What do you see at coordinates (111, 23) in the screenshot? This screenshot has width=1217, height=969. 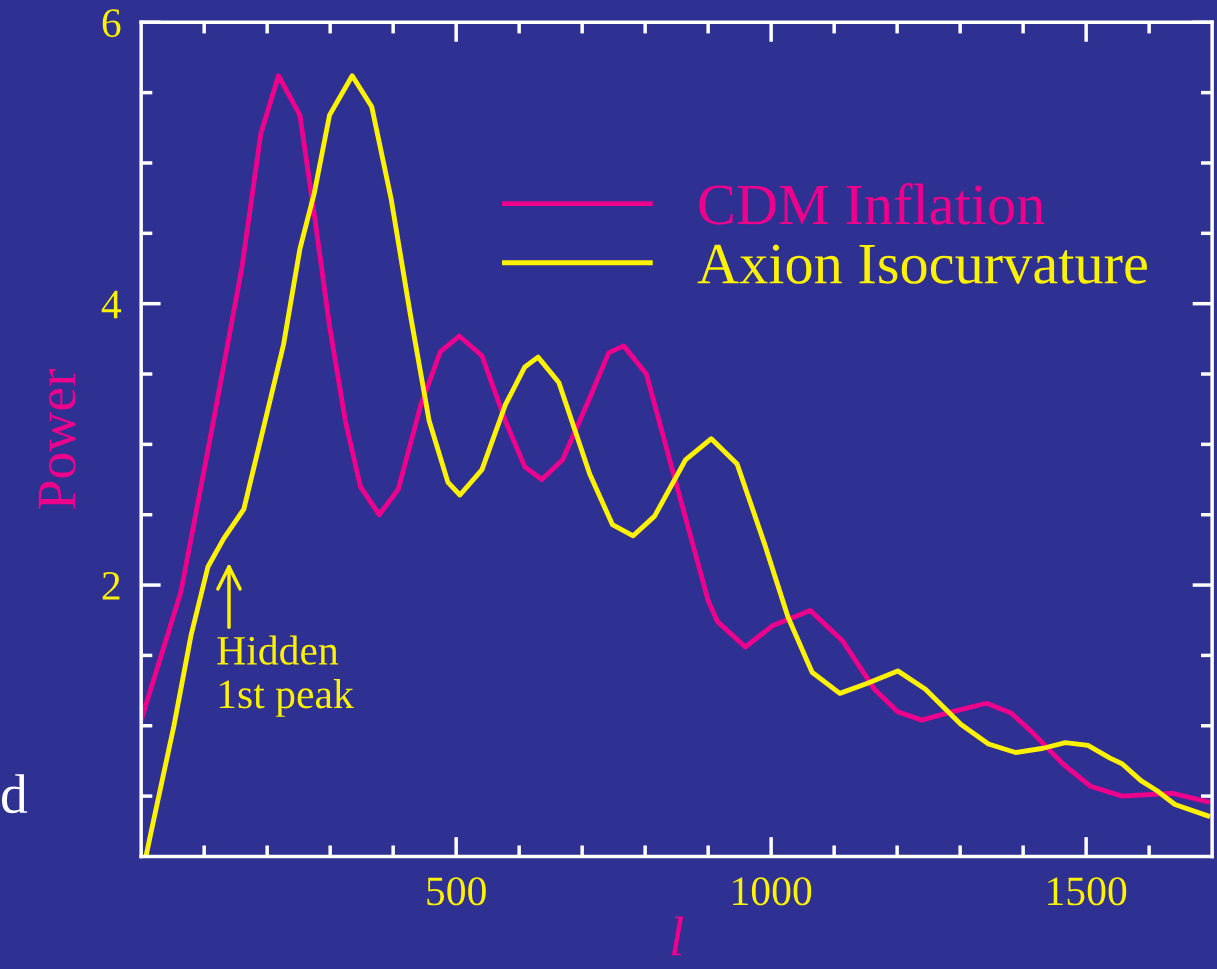 I see `y-tick-label: 6` at bounding box center [111, 23].